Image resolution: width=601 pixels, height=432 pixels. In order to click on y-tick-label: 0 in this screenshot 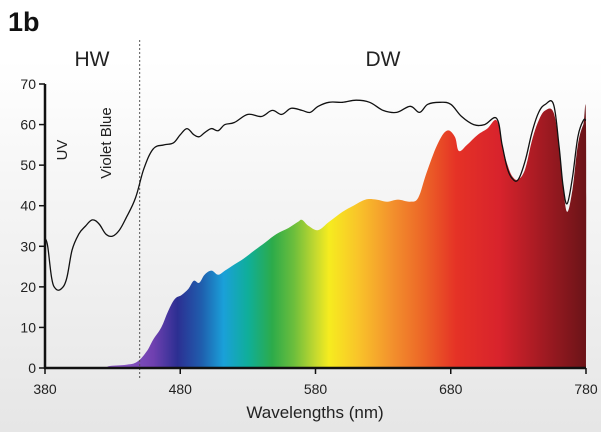, I will do `click(32, 368)`.